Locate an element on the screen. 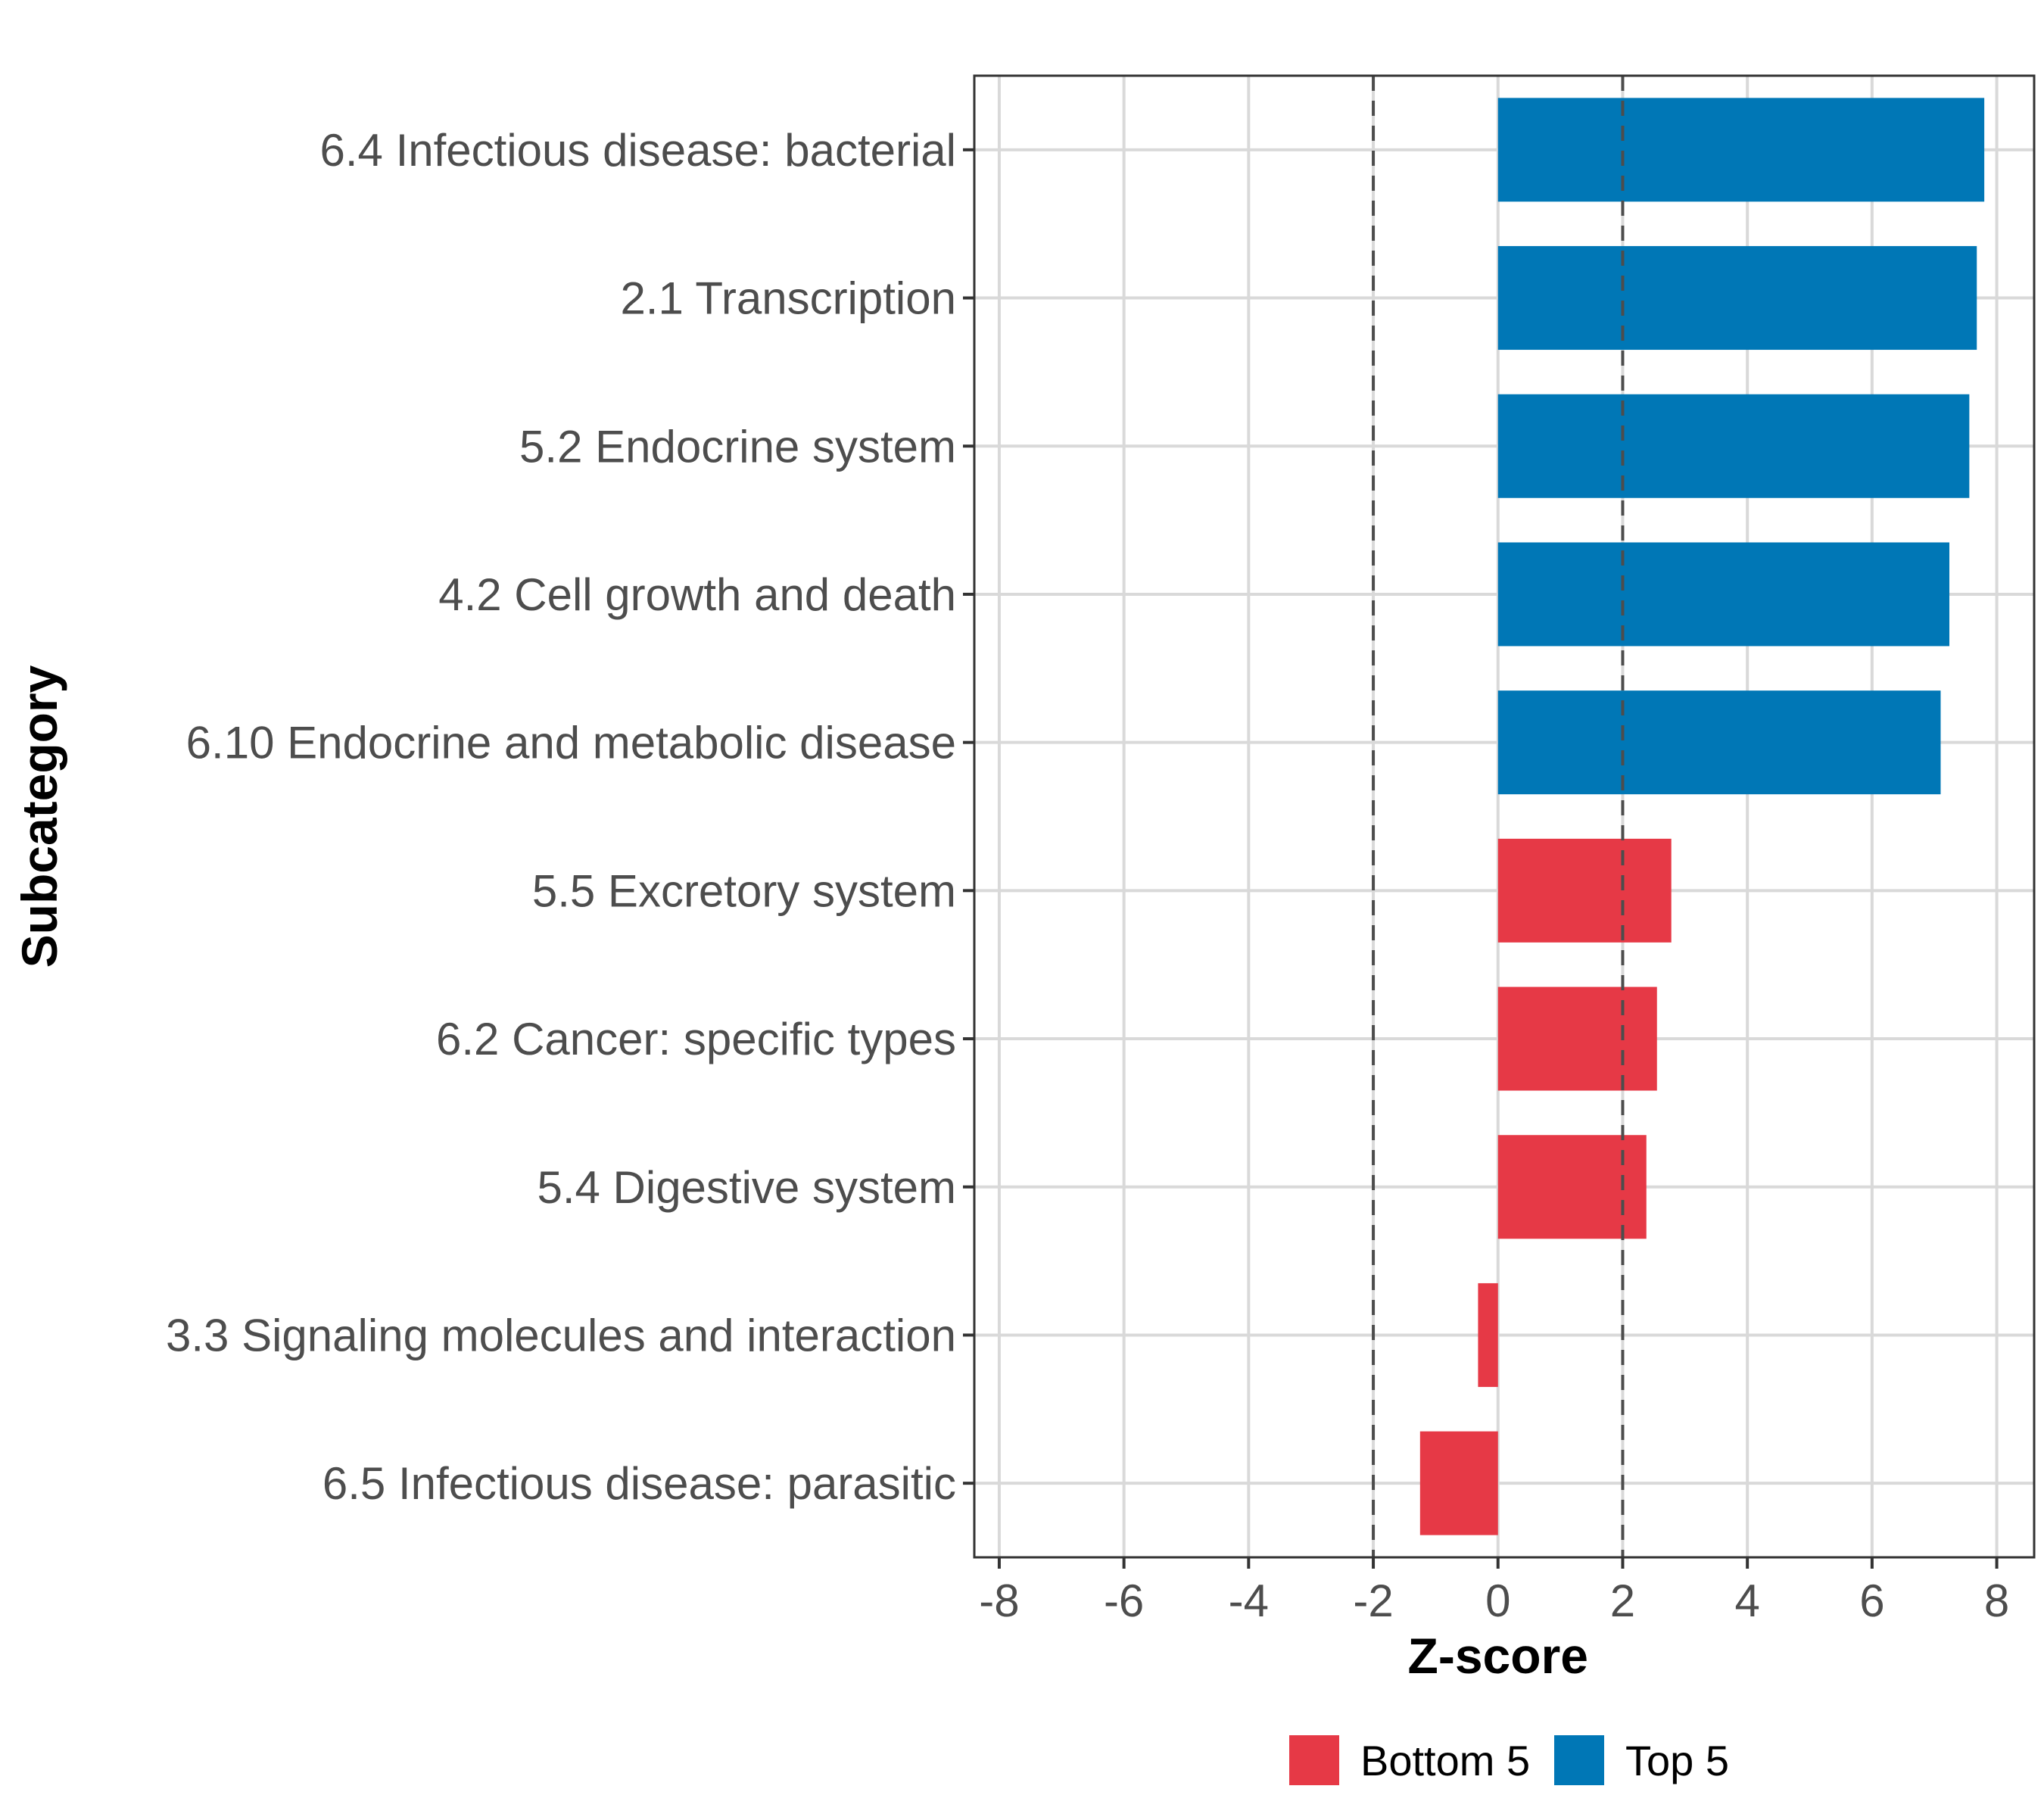 The image size is (2044, 1817). x-tick-label: 0 is located at coordinates (1497, 1600).